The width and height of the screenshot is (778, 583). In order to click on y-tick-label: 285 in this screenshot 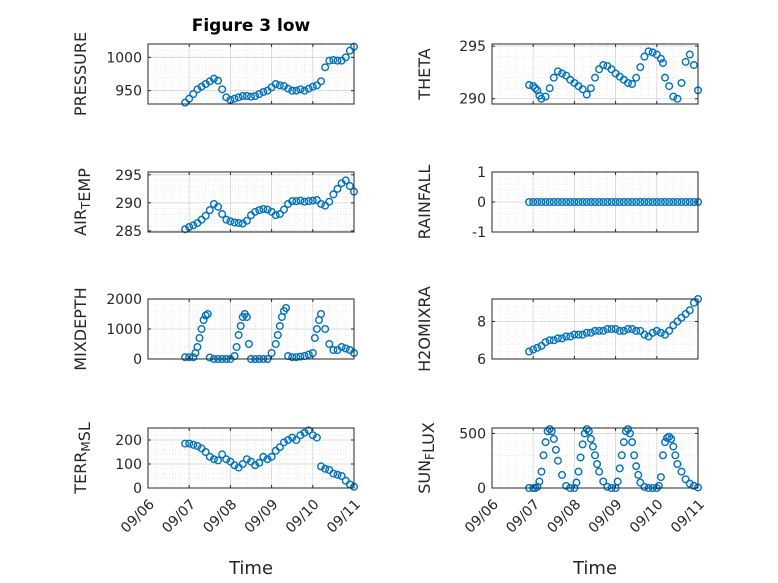, I will do `click(128, 232)`.